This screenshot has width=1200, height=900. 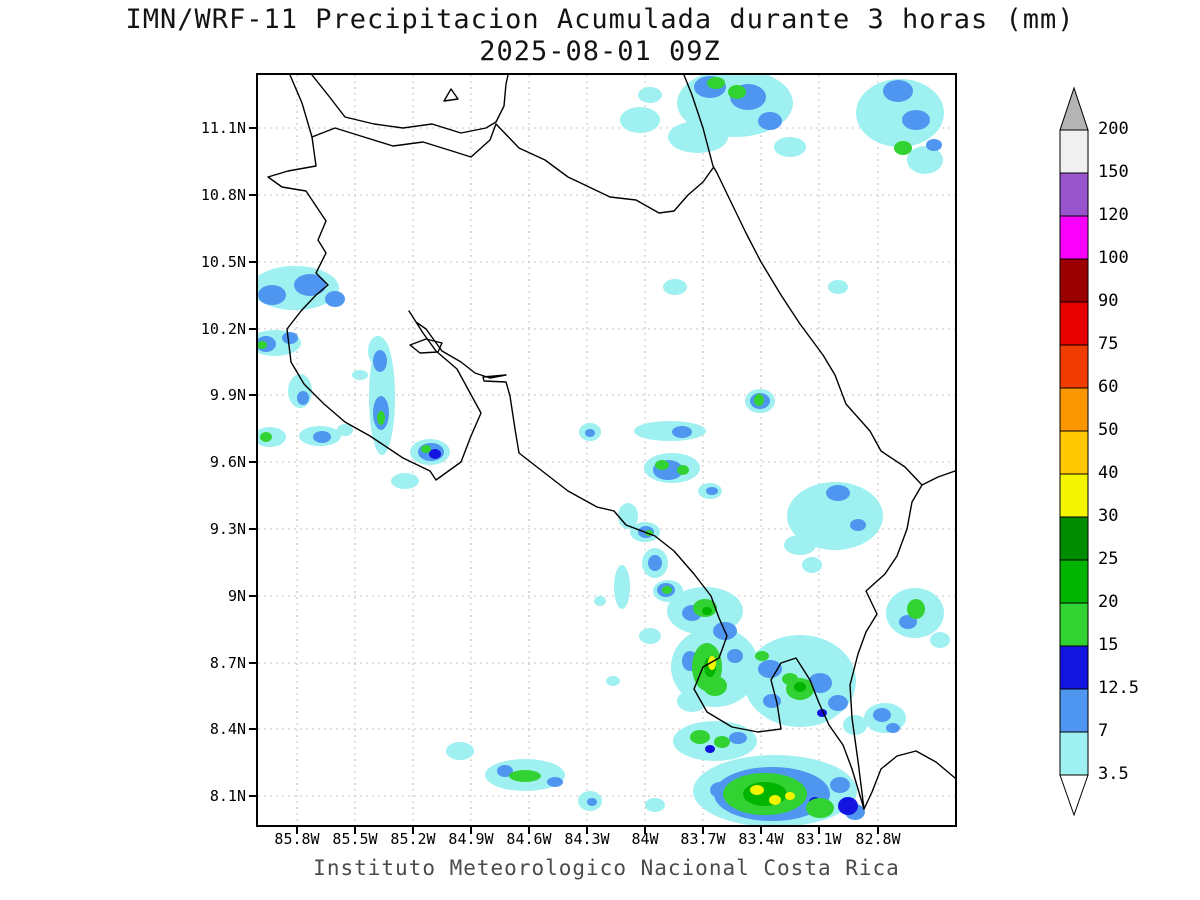 I want to click on colorbar-label: 7, so click(x=1103, y=731).